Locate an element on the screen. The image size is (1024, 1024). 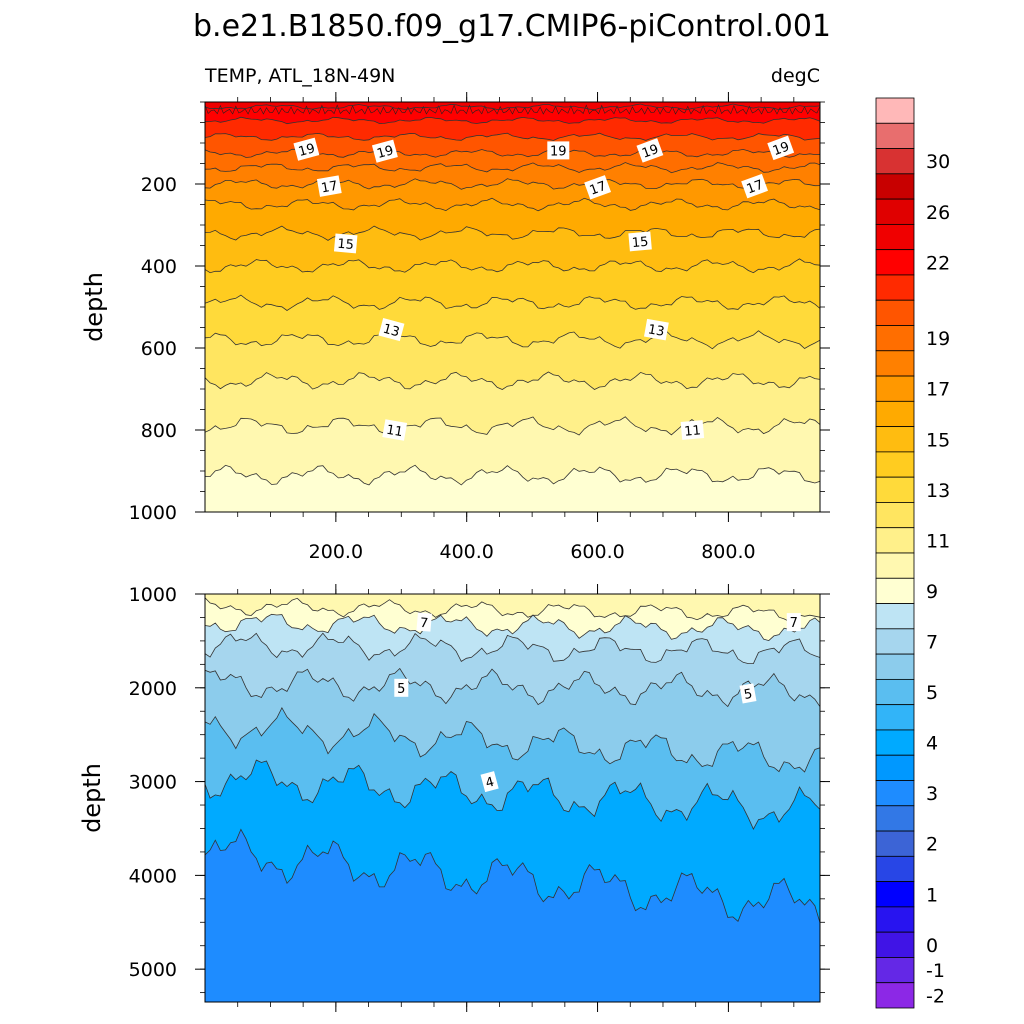
contour-label: 17 is located at coordinates (329, 186).